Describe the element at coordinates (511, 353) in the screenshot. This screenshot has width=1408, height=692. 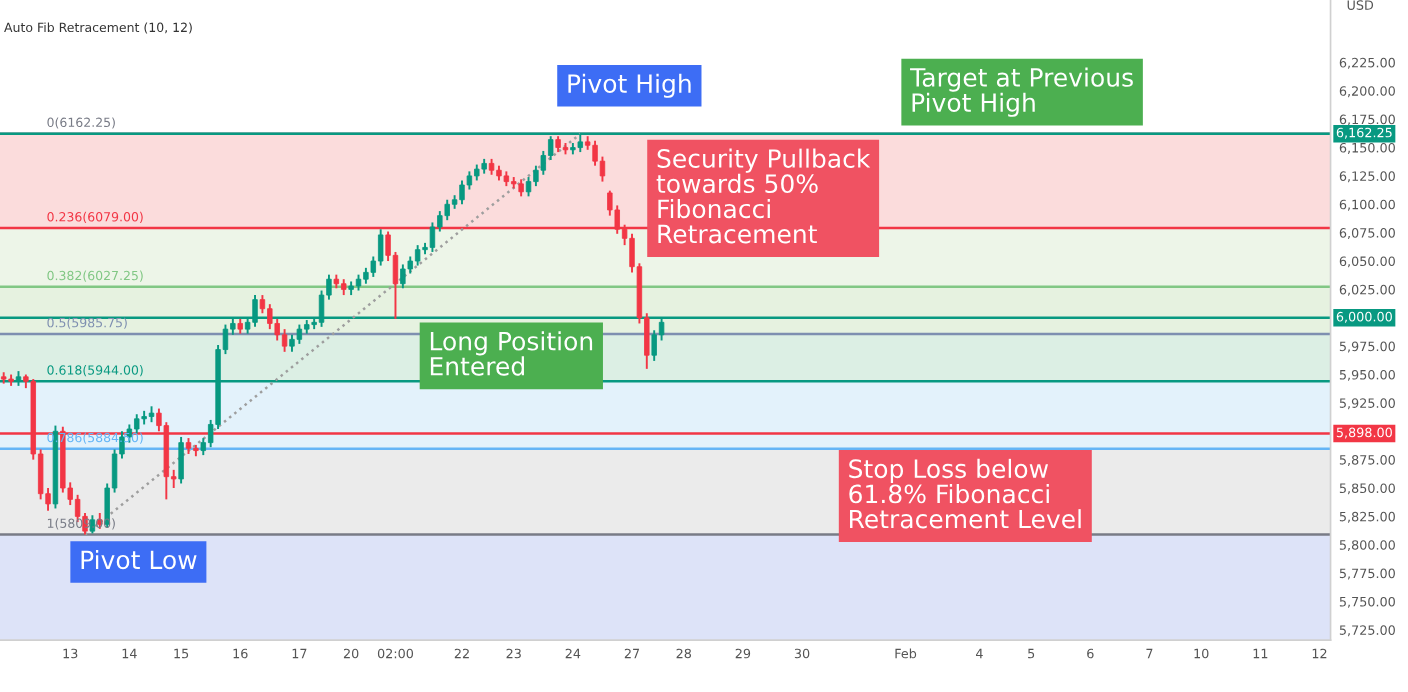
I see `annotation: Long Position Entered` at that location.